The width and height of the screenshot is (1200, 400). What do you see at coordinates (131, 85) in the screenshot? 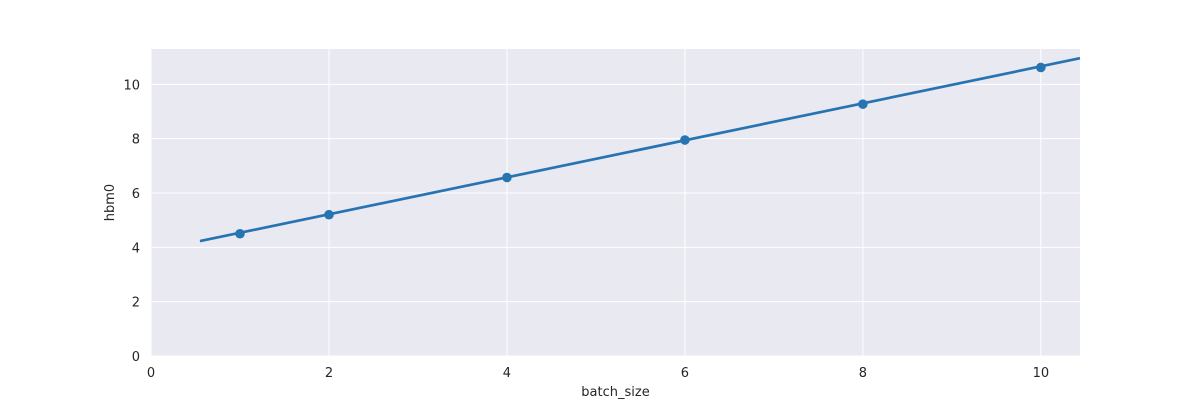
I see `y-tick-label: 10` at bounding box center [131, 85].